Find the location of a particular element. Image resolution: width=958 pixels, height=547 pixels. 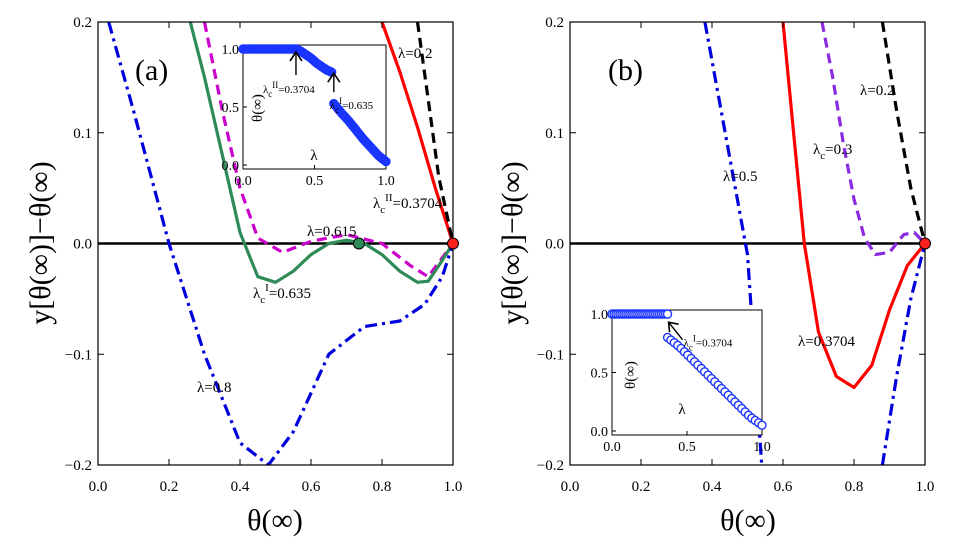

lambda-c-I-sub: c is located at coordinates (262, 300).